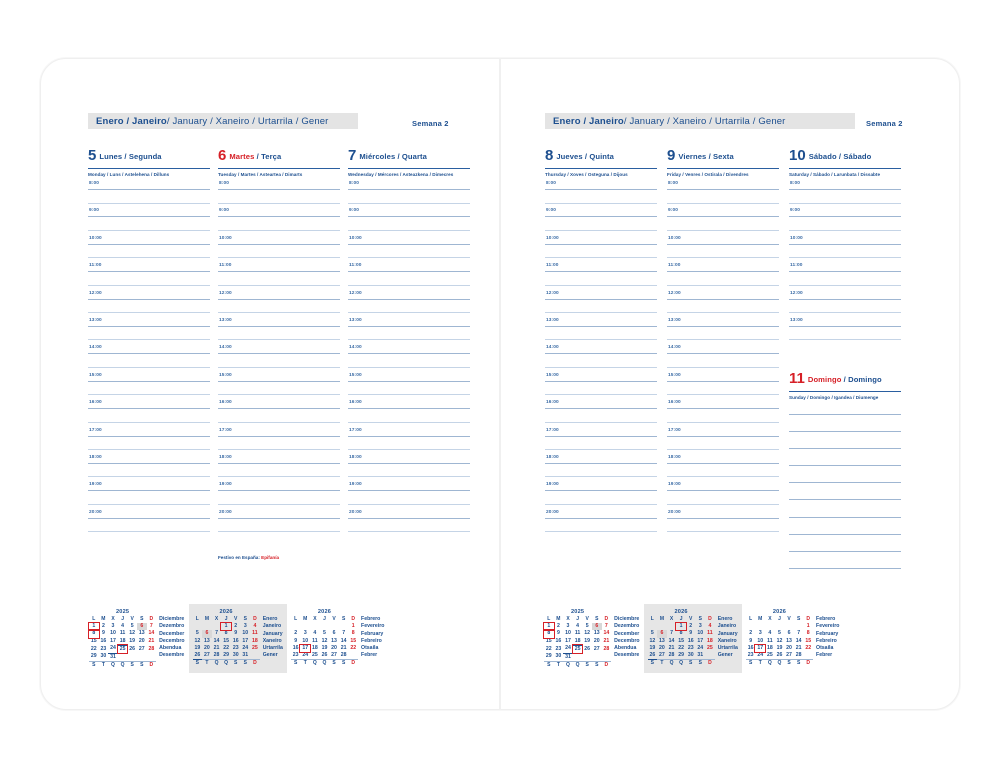 The width and height of the screenshot is (1000, 762). Describe the element at coordinates (324, 647) in the screenshot. I see `calendar-day: 19` at that location.